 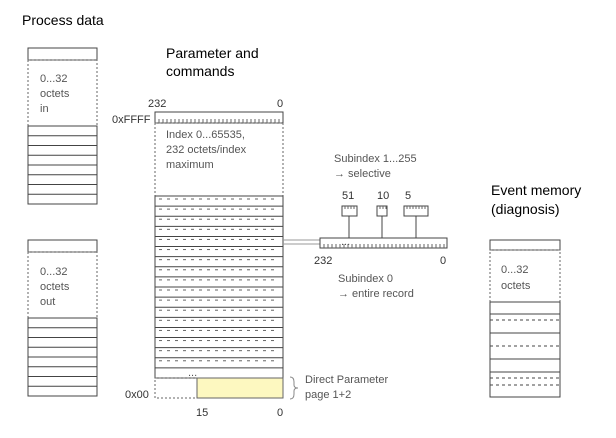 What do you see at coordinates (131, 120) in the screenshot?
I see `params-address-high: 0xFFFF` at bounding box center [131, 120].